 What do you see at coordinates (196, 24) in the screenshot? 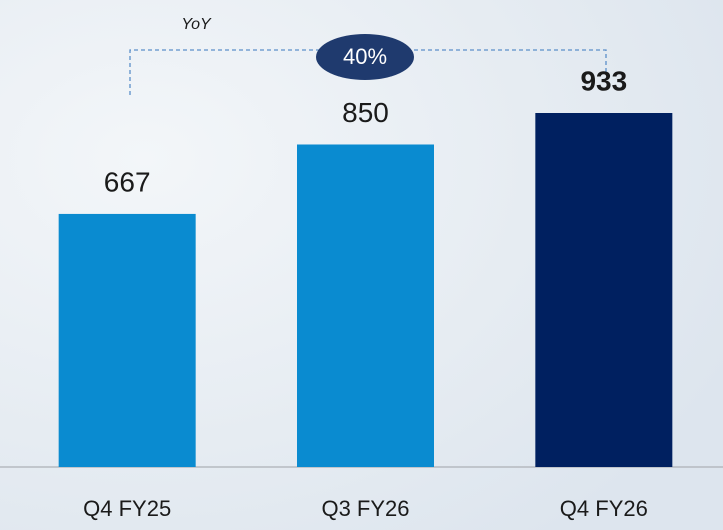
I see `annotation-title: YoY` at bounding box center [196, 24].